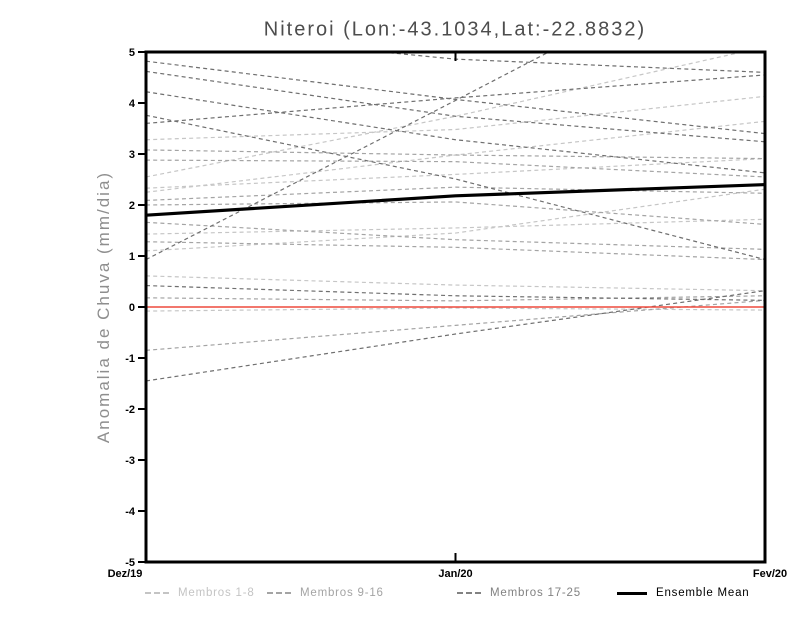  I want to click on y-tick-label: 5, so click(132, 53).